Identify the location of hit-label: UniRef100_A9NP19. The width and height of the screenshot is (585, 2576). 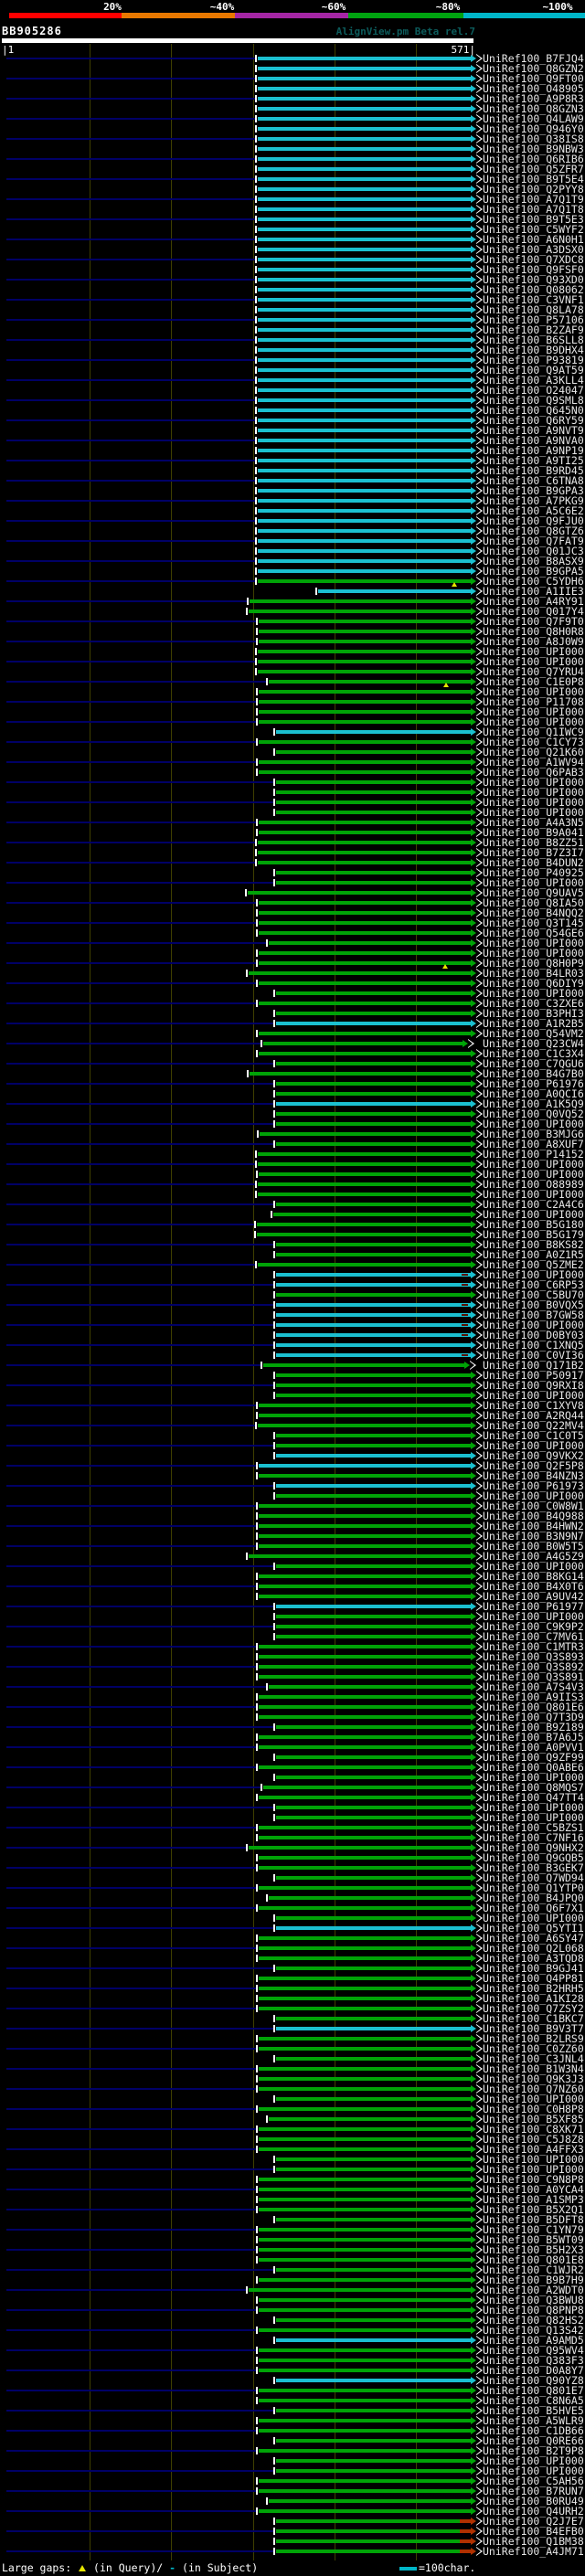
(534, 450).